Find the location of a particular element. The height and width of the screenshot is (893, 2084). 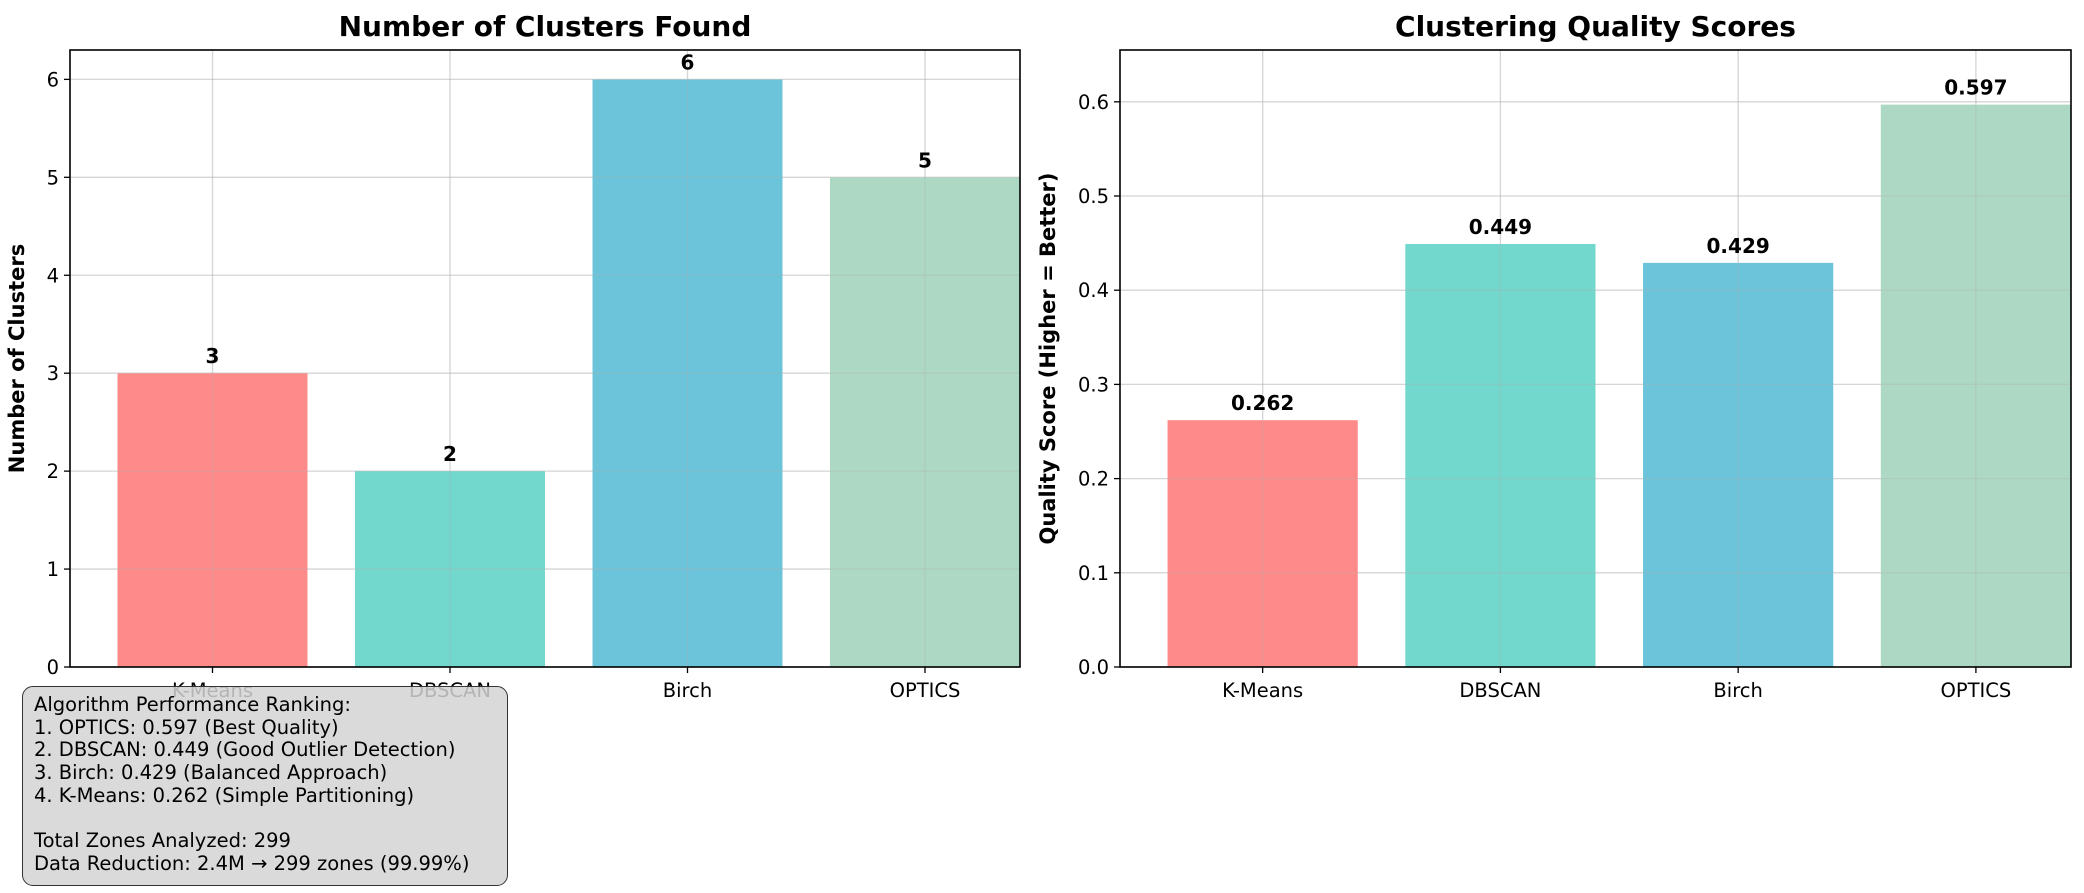

value-label: 2 is located at coordinates (450, 454).